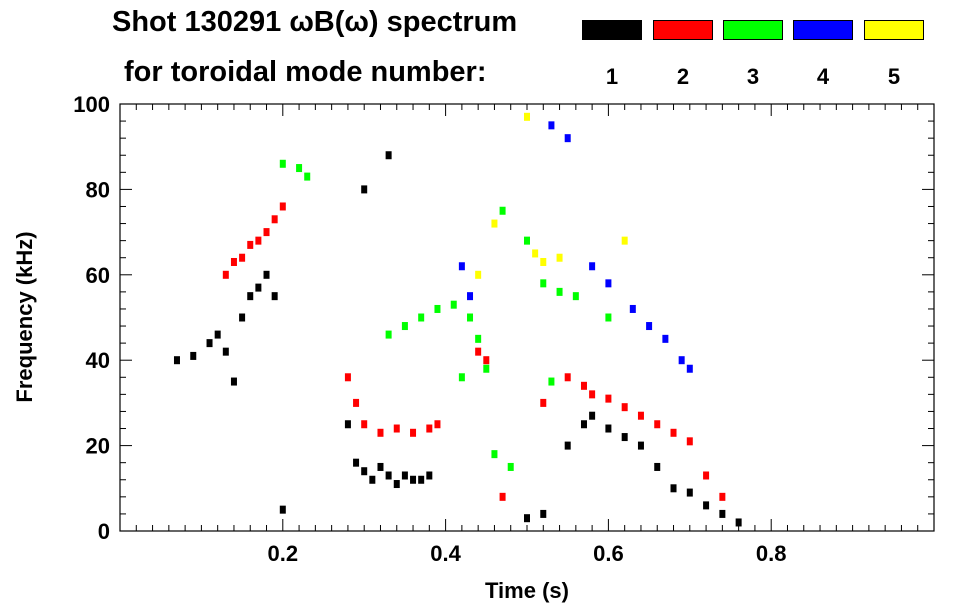  Describe the element at coordinates (104, 531) in the screenshot. I see `y-tick-label: 0` at that location.